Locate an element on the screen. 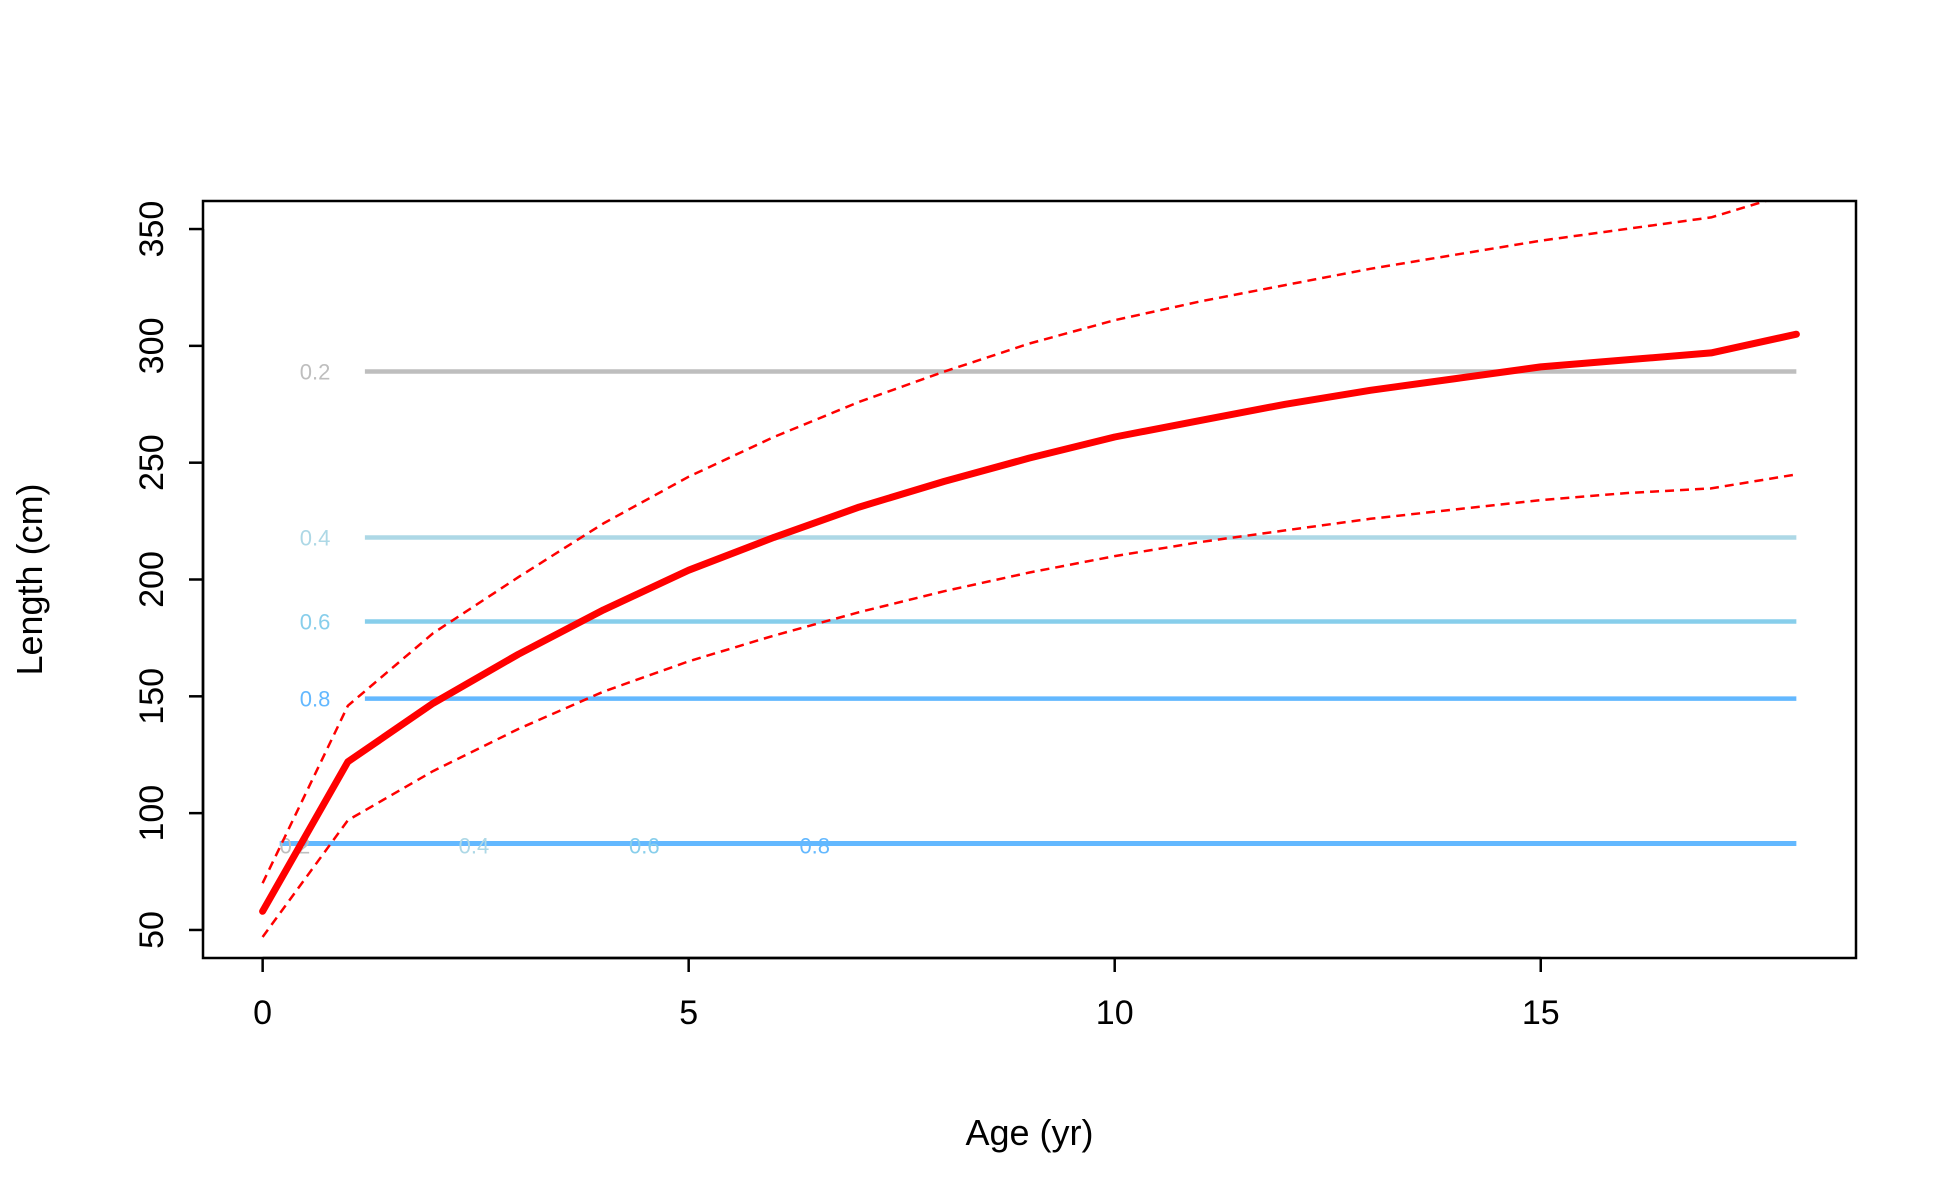 Image resolution: width=1950 pixels, height=1200 pixels. y-tick-label-200: 200 is located at coordinates (152, 579).